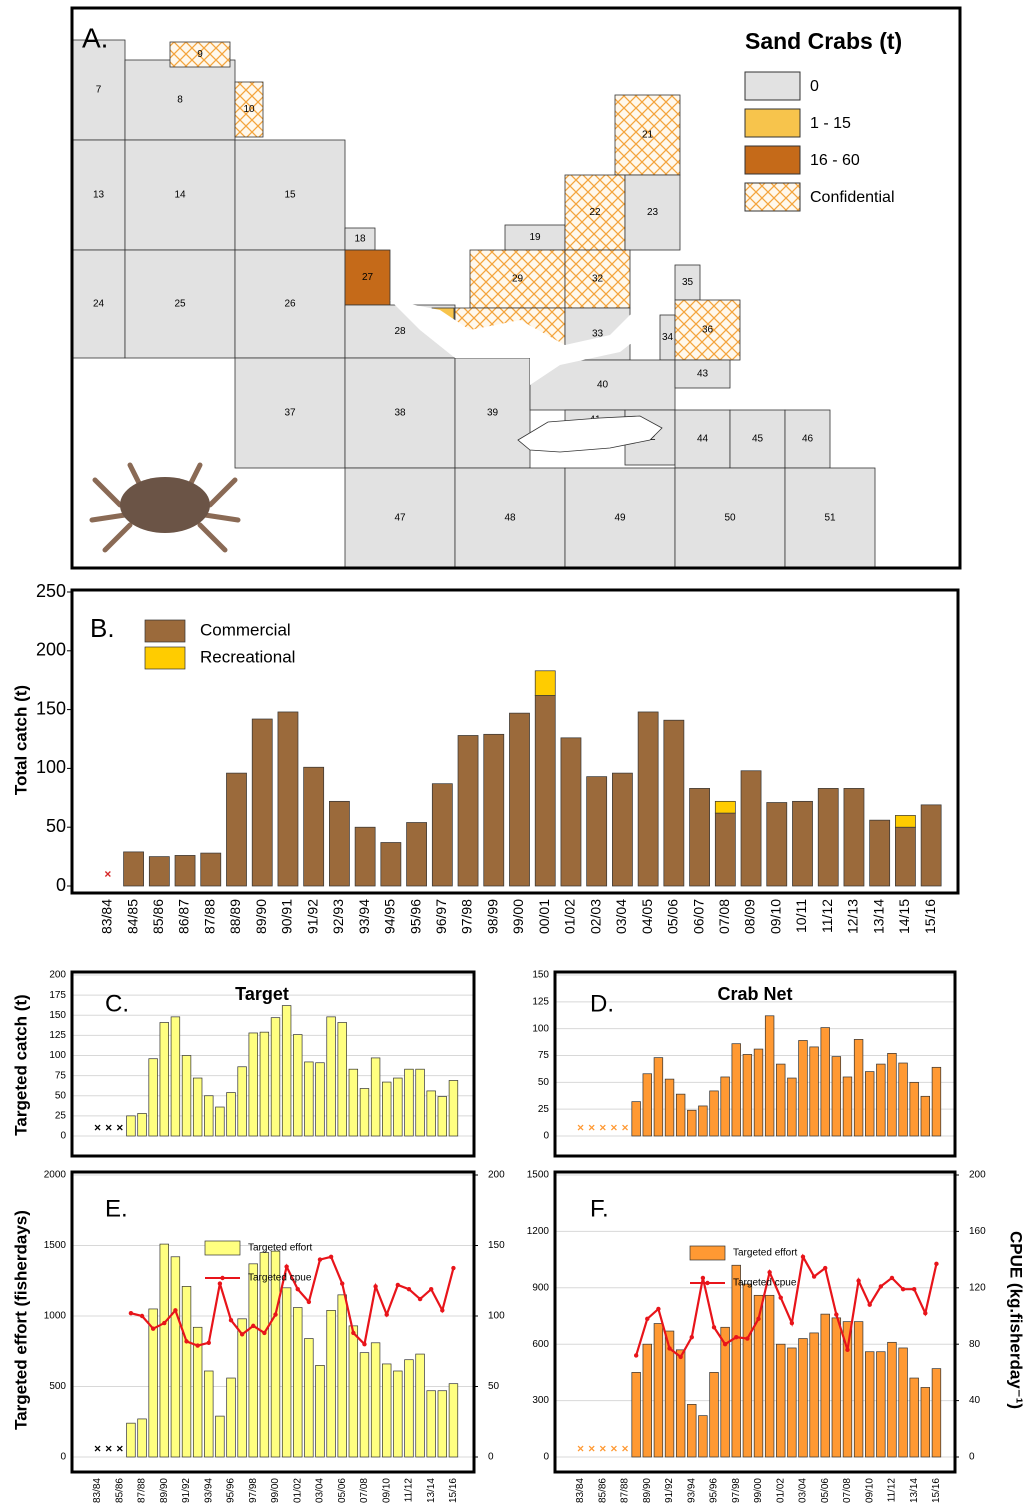 The width and height of the screenshot is (1032, 1506). What do you see at coordinates (977, 1287) in the screenshot?
I see `y2-tick-label: 120` at bounding box center [977, 1287].